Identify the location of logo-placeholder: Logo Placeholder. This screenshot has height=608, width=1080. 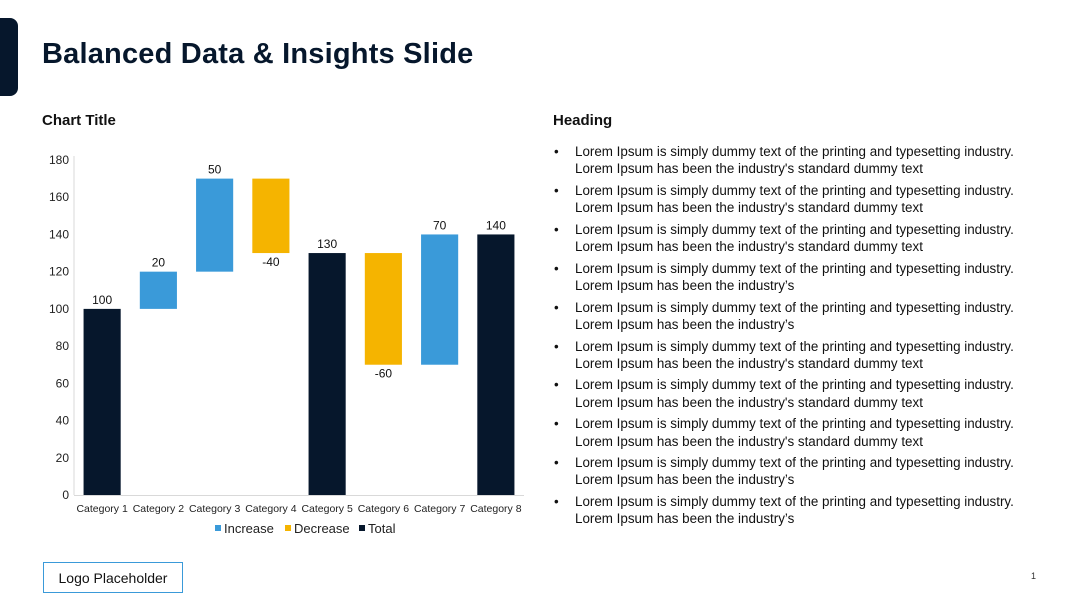
(113, 577).